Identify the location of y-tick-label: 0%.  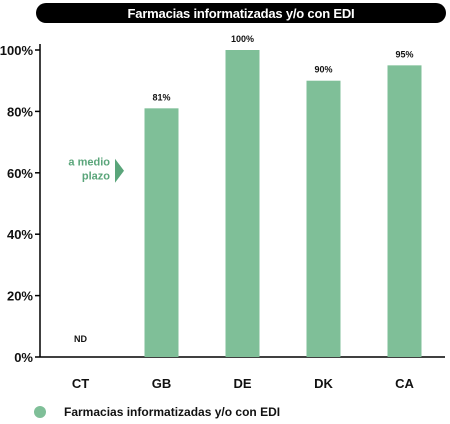
(23, 357).